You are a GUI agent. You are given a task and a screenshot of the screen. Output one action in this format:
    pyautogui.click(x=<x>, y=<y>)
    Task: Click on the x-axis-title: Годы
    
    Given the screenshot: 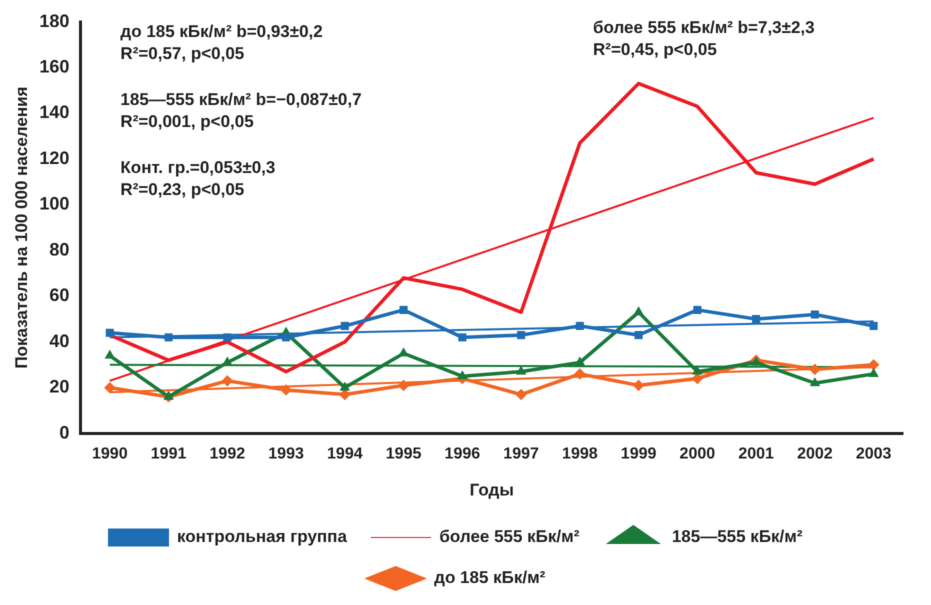 What is the action you would take?
    pyautogui.click(x=492, y=490)
    